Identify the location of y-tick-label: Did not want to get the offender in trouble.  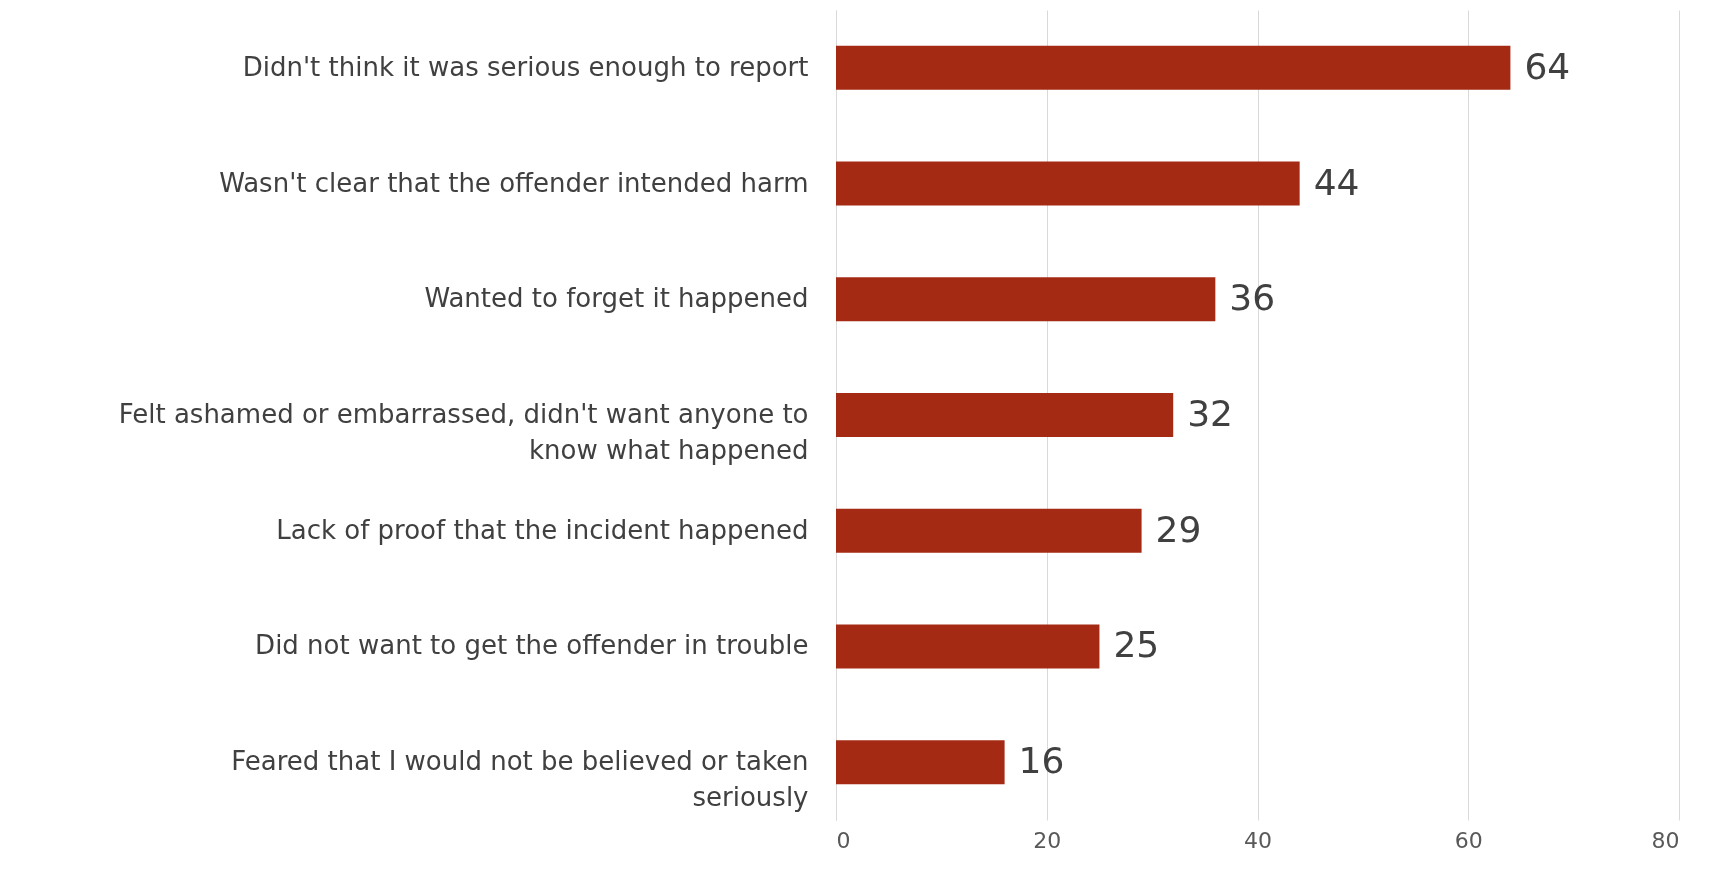
(532, 645).